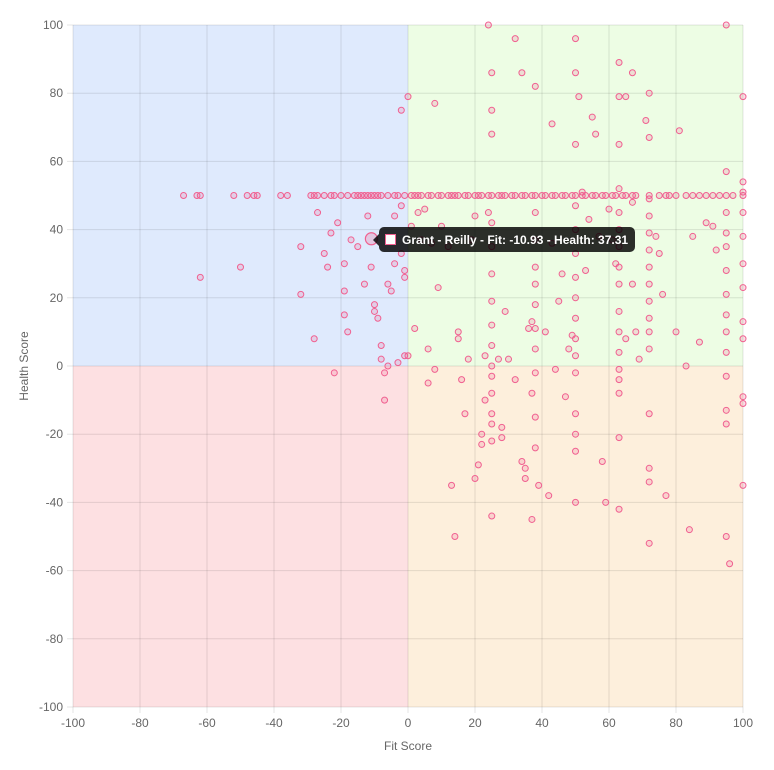  Describe the element at coordinates (57, 298) in the screenshot. I see `y-tick-label: 20` at that location.